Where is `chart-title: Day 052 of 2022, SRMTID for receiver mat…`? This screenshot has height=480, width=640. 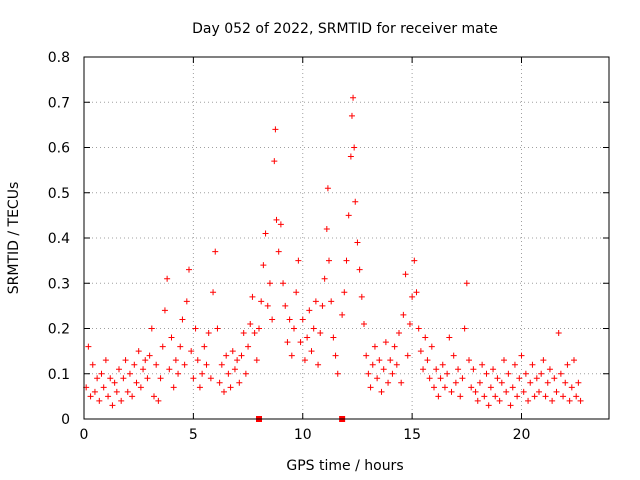 chart-title: Day 052 of 2022, SRMTID for receiver mat… is located at coordinates (345, 29).